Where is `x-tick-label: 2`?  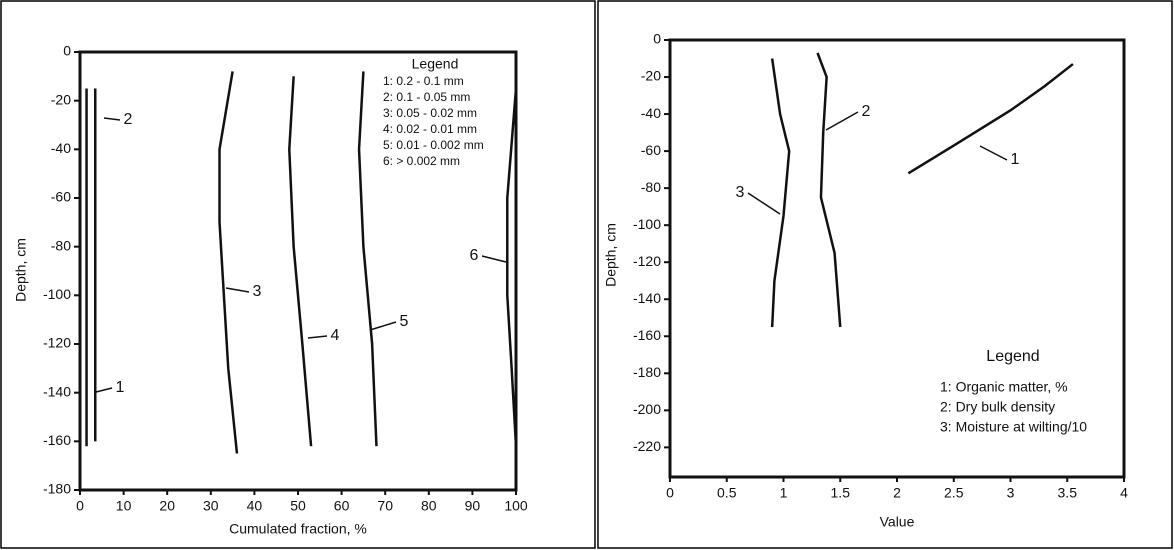
x-tick-label: 2 is located at coordinates (897, 493).